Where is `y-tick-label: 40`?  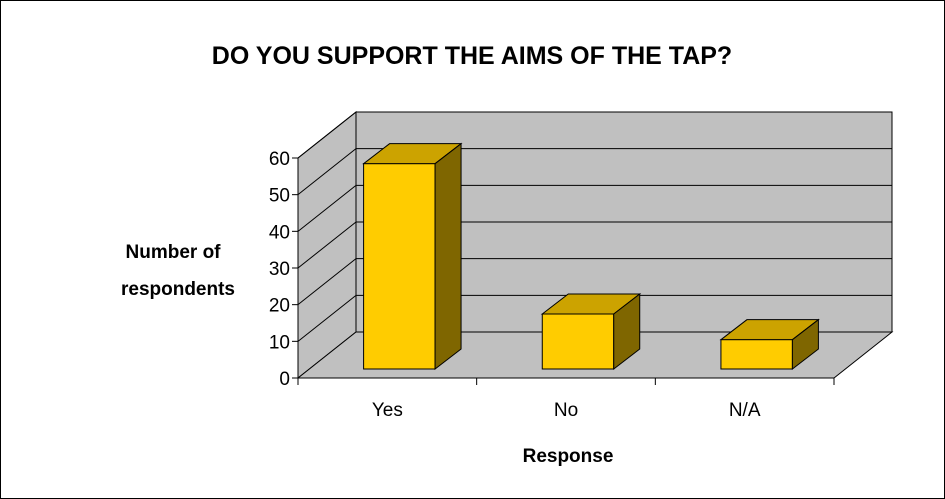 y-tick-label: 40 is located at coordinates (279, 232).